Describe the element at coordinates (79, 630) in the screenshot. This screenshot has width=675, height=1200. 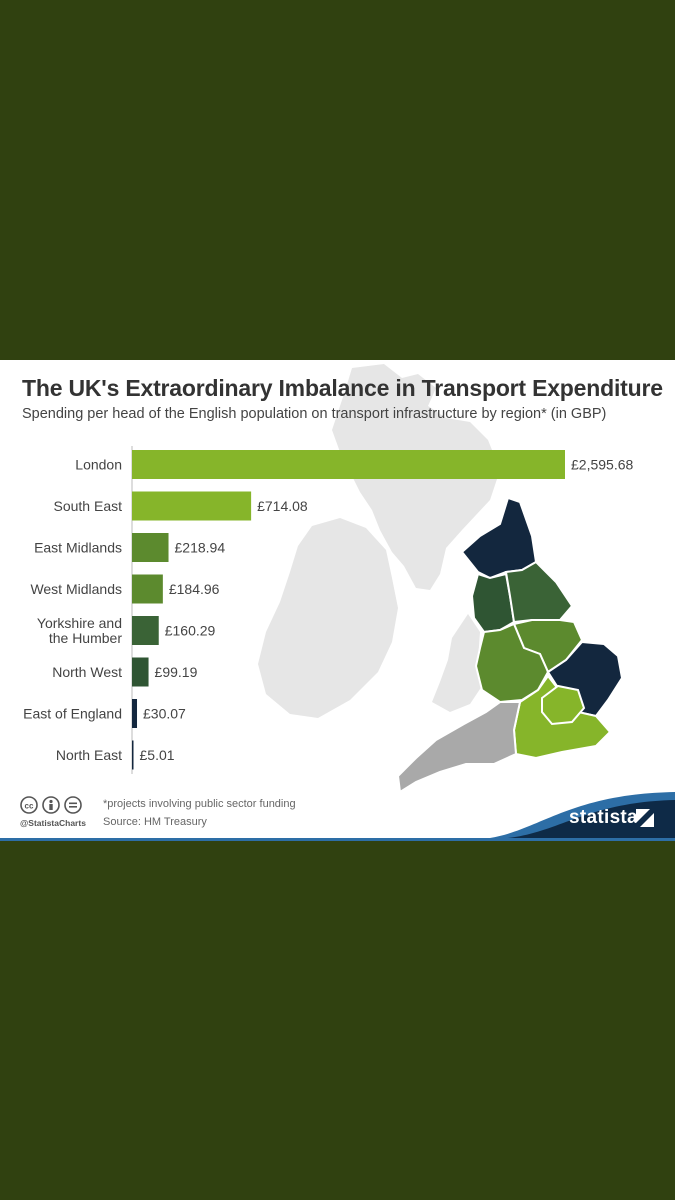
I see `category-label: Yorkshire and the Humber` at that location.